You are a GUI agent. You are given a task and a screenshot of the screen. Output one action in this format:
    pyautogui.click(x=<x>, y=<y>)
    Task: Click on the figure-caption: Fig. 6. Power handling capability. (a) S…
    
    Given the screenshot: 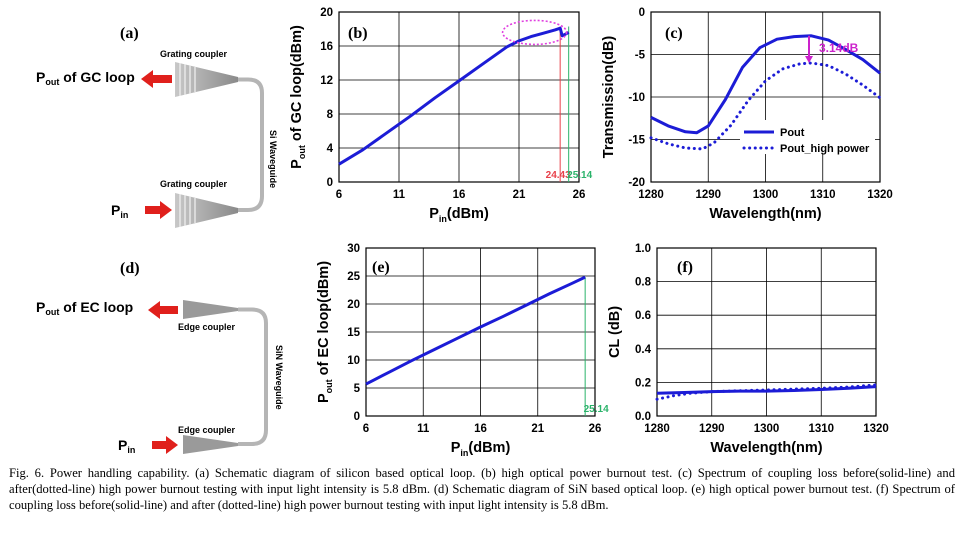 What is the action you would take?
    pyautogui.click(x=482, y=489)
    